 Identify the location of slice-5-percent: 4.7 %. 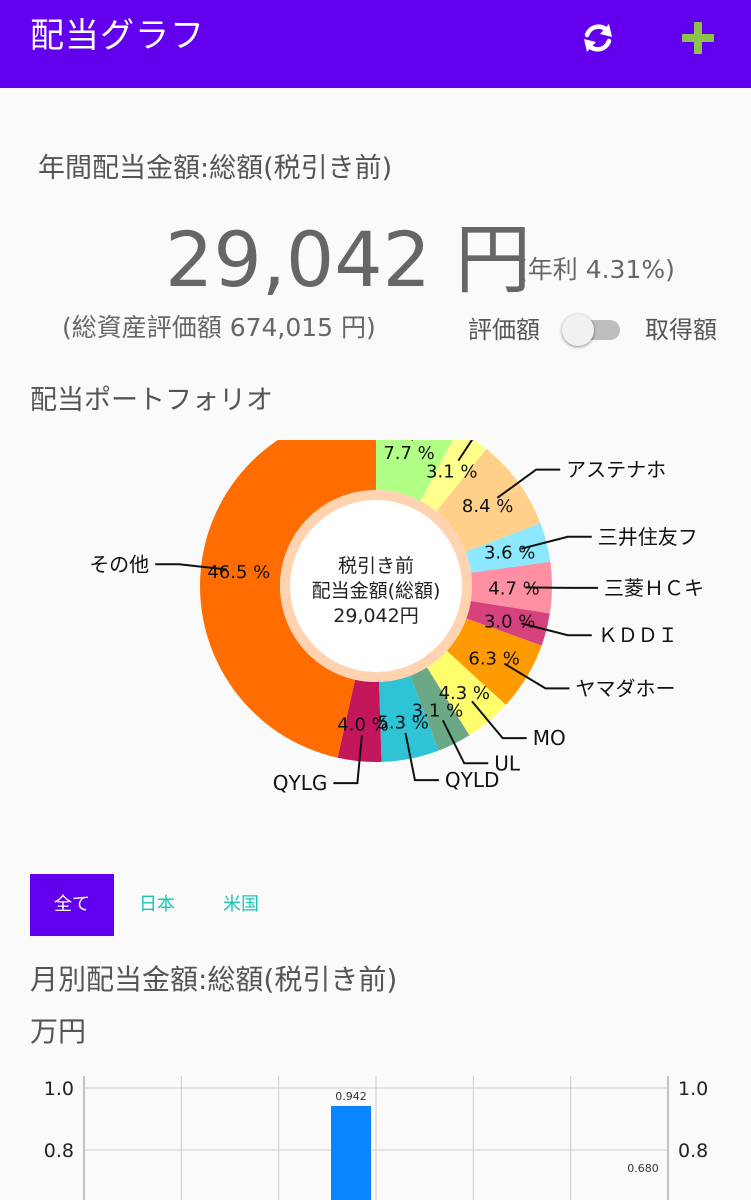
(513, 588).